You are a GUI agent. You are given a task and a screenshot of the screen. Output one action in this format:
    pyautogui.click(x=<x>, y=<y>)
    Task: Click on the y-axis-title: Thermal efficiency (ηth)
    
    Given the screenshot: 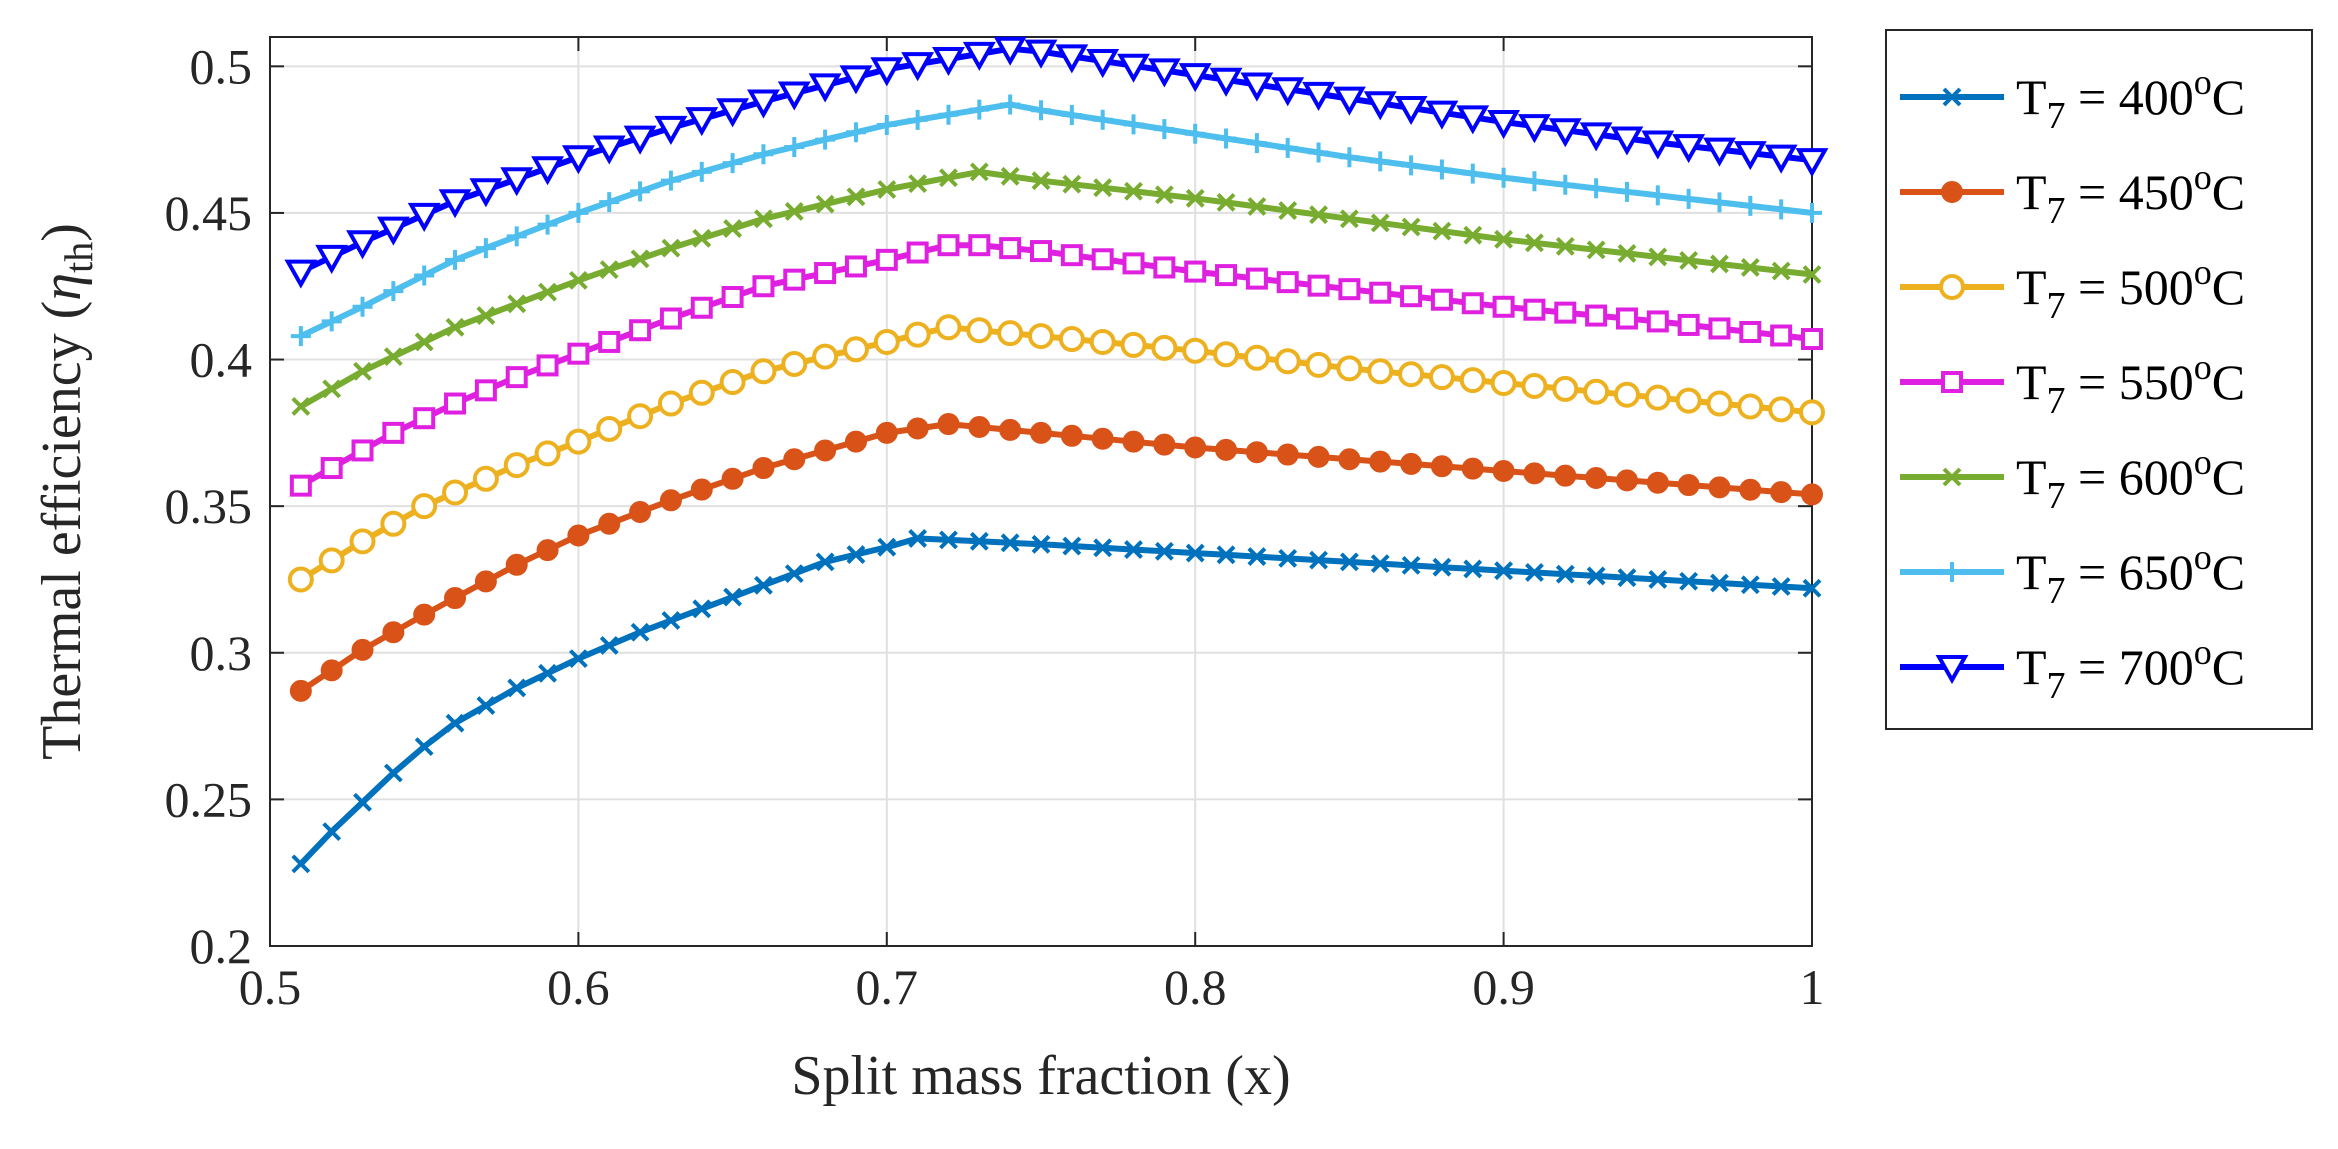 What is the action you would take?
    pyautogui.click(x=66, y=491)
    